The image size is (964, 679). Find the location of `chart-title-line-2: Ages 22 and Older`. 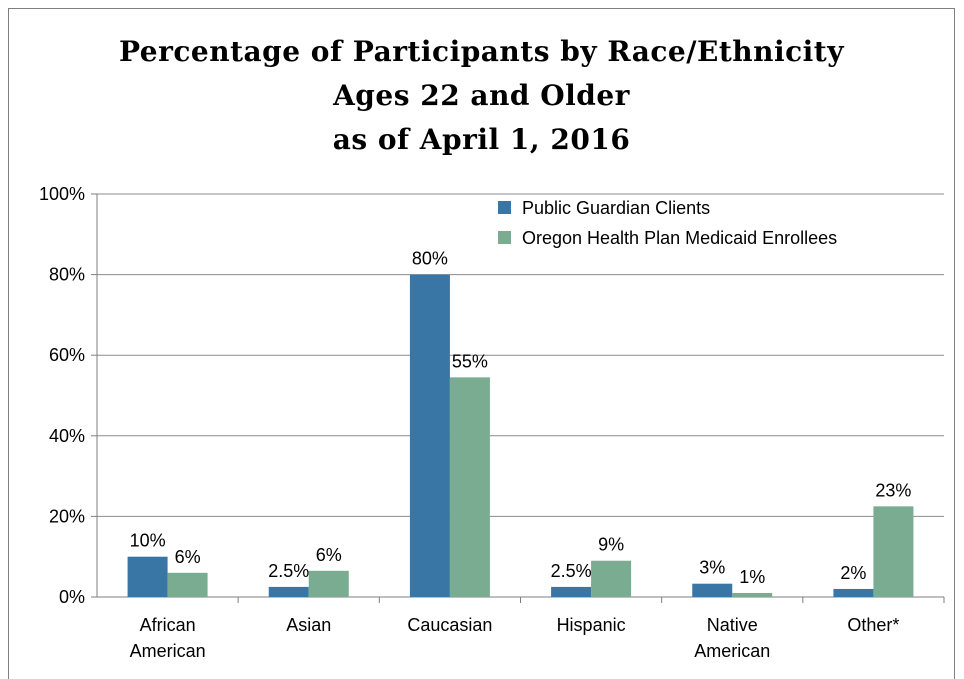

chart-title-line-2: Ages 22 and Older is located at coordinates (481, 95).